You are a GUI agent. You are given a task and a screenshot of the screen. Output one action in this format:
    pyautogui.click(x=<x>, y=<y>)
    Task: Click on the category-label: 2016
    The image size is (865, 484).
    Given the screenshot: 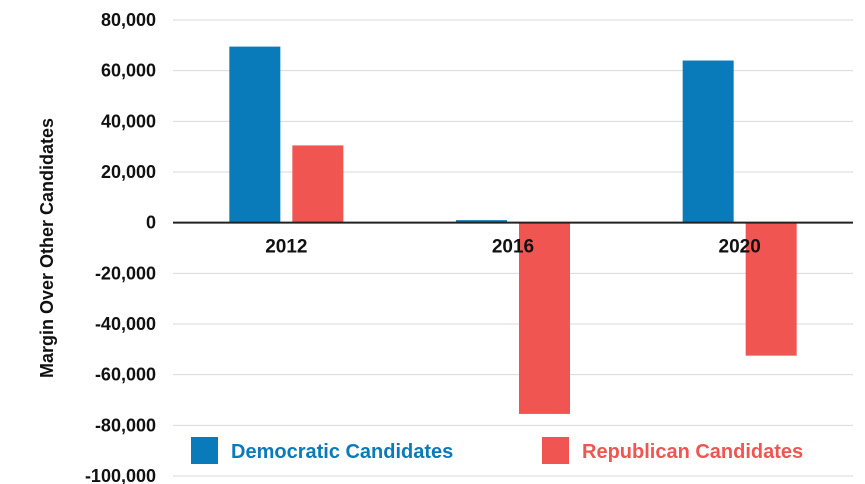 What is the action you would take?
    pyautogui.click(x=513, y=247)
    